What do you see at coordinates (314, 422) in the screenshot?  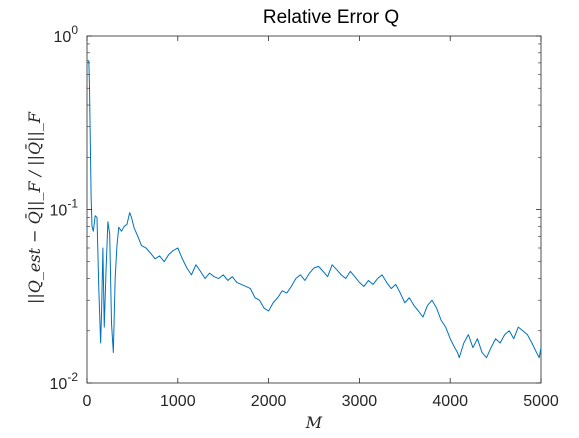 I see `x-axis-label: M` at bounding box center [314, 422].